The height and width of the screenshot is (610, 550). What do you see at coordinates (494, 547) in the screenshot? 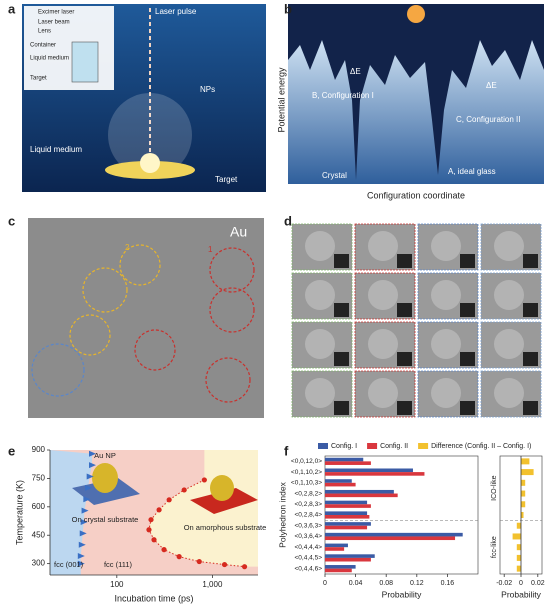
I see `annotation: fcc-like` at bounding box center [494, 547].